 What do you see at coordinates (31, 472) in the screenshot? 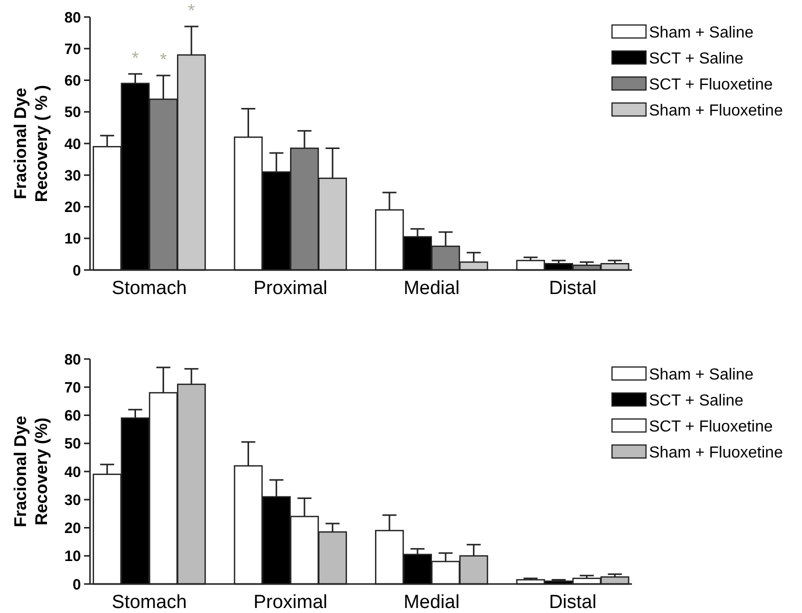
I see `y-axis-title: Fracional Dye Recovery (%)` at bounding box center [31, 472].